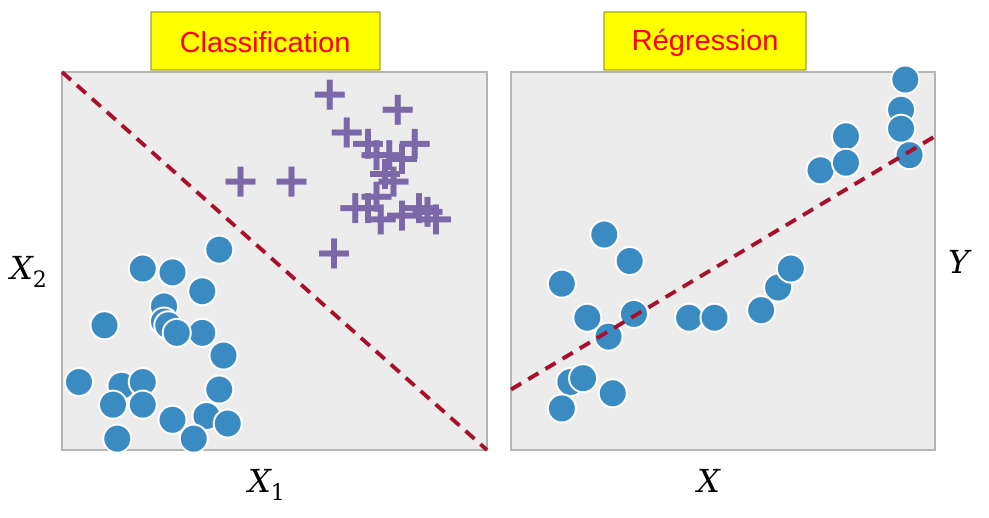 This screenshot has height=518, width=989. Describe the element at coordinates (278, 493) in the screenshot. I see `classification-x-axis-label-subscript: 1` at that location.